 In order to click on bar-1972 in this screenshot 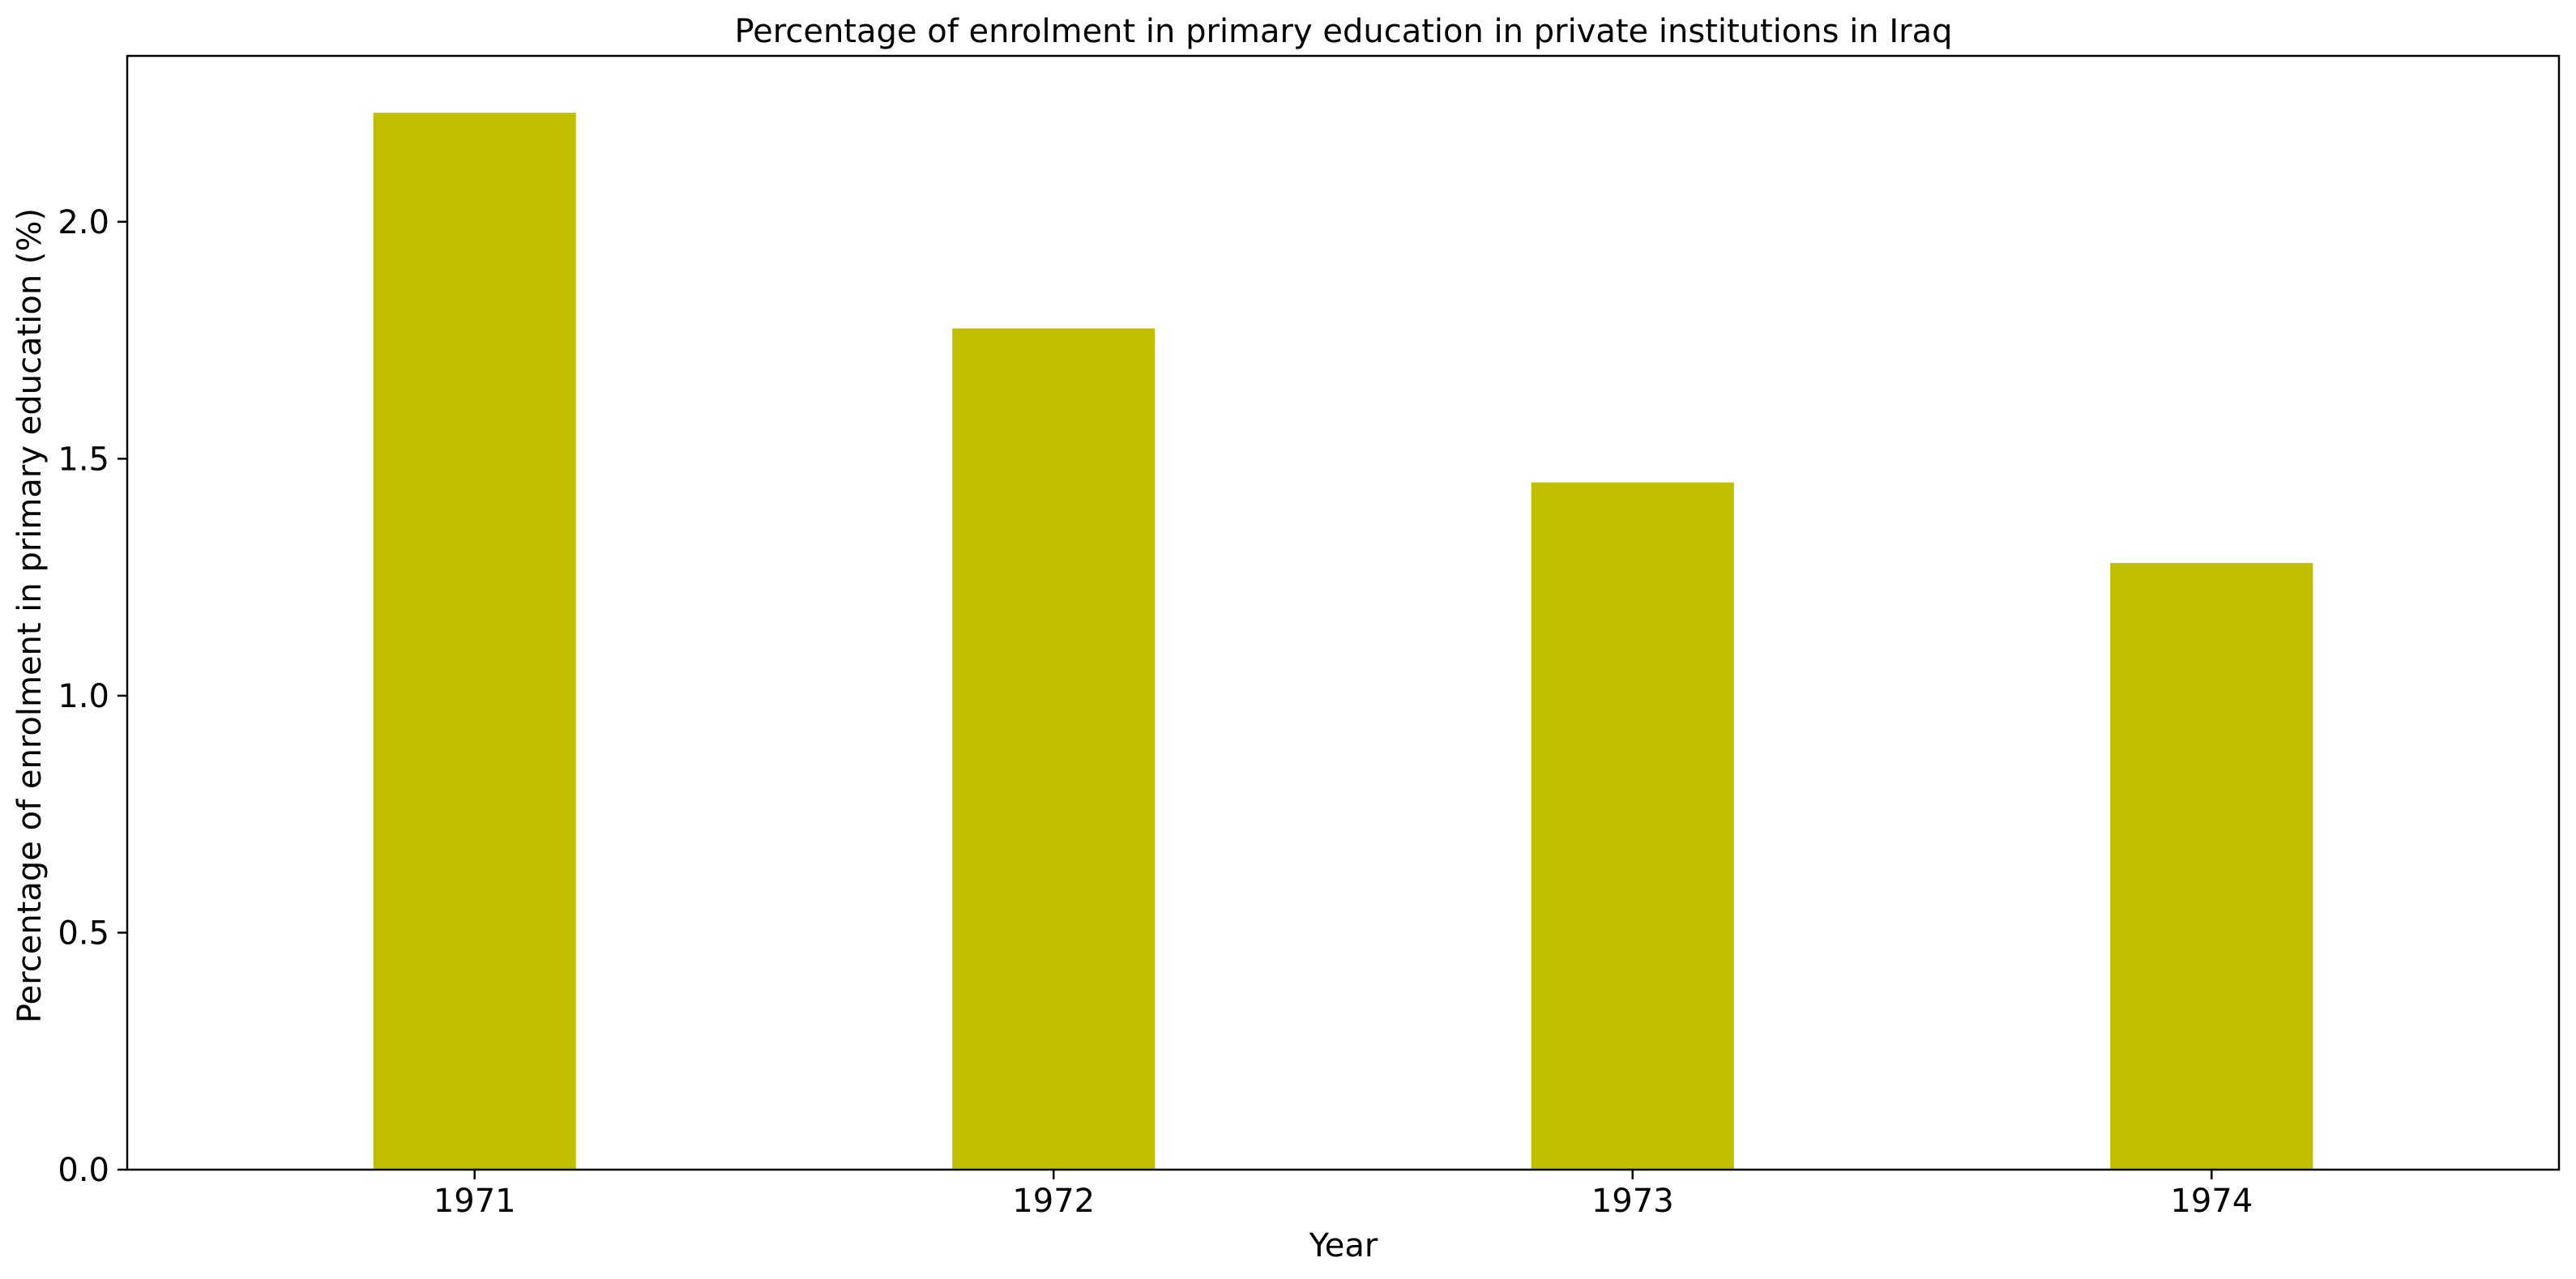, I will do `click(1054, 749)`.